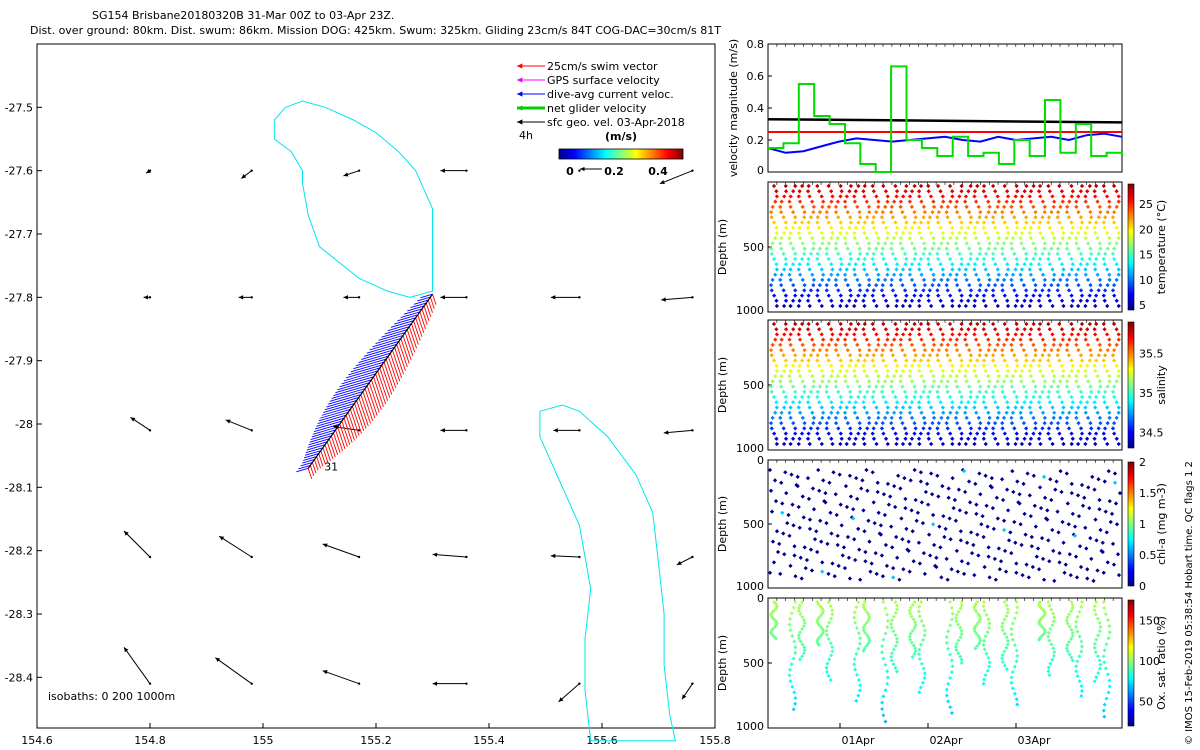  What do you see at coordinates (520, 108) in the screenshot?
I see `legend-arrow-head` at bounding box center [520, 108].